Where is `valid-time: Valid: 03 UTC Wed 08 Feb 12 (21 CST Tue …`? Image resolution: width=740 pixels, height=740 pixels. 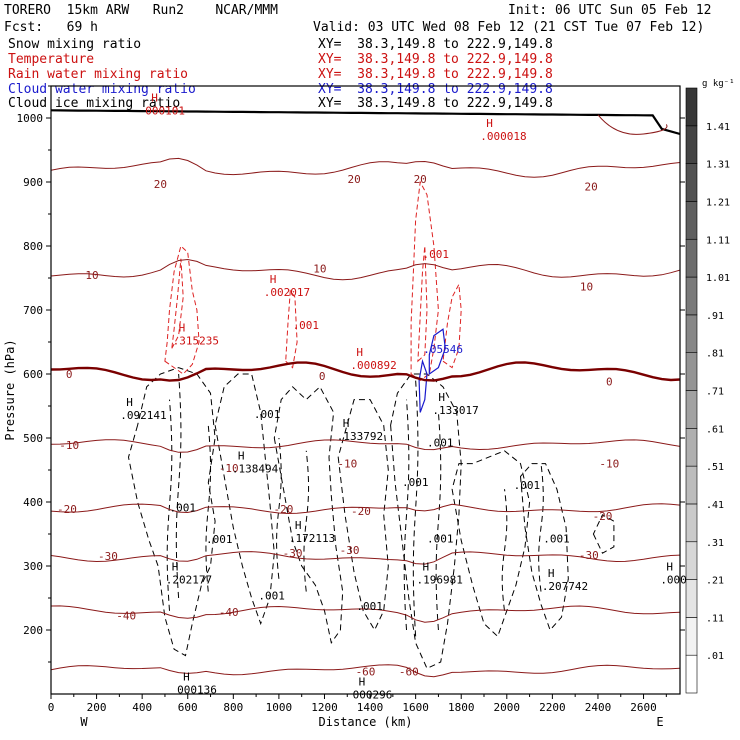 valid-time: Valid: 03 UTC Wed 08 Feb 12 (21 CST Tue … is located at coordinates (509, 27).